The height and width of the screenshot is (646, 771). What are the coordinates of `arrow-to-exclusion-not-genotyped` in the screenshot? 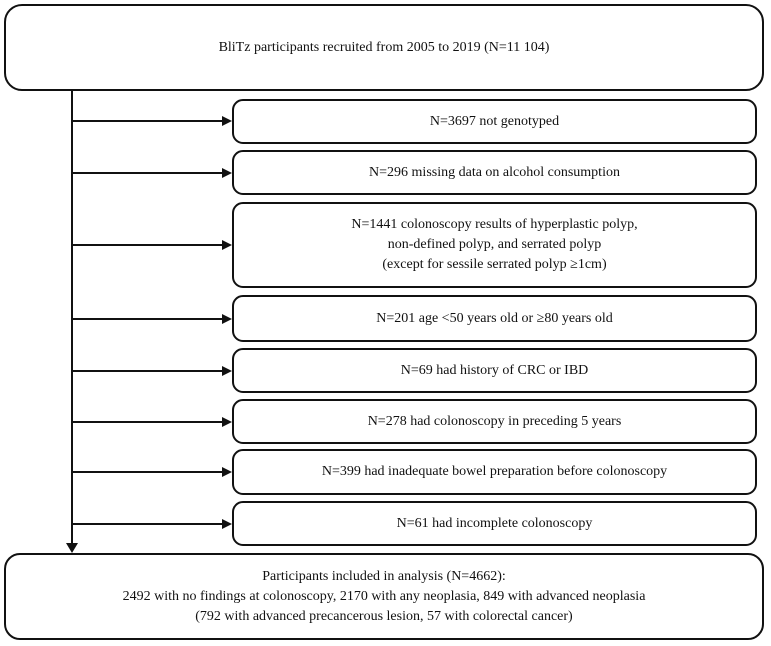 It's located at (151, 120).